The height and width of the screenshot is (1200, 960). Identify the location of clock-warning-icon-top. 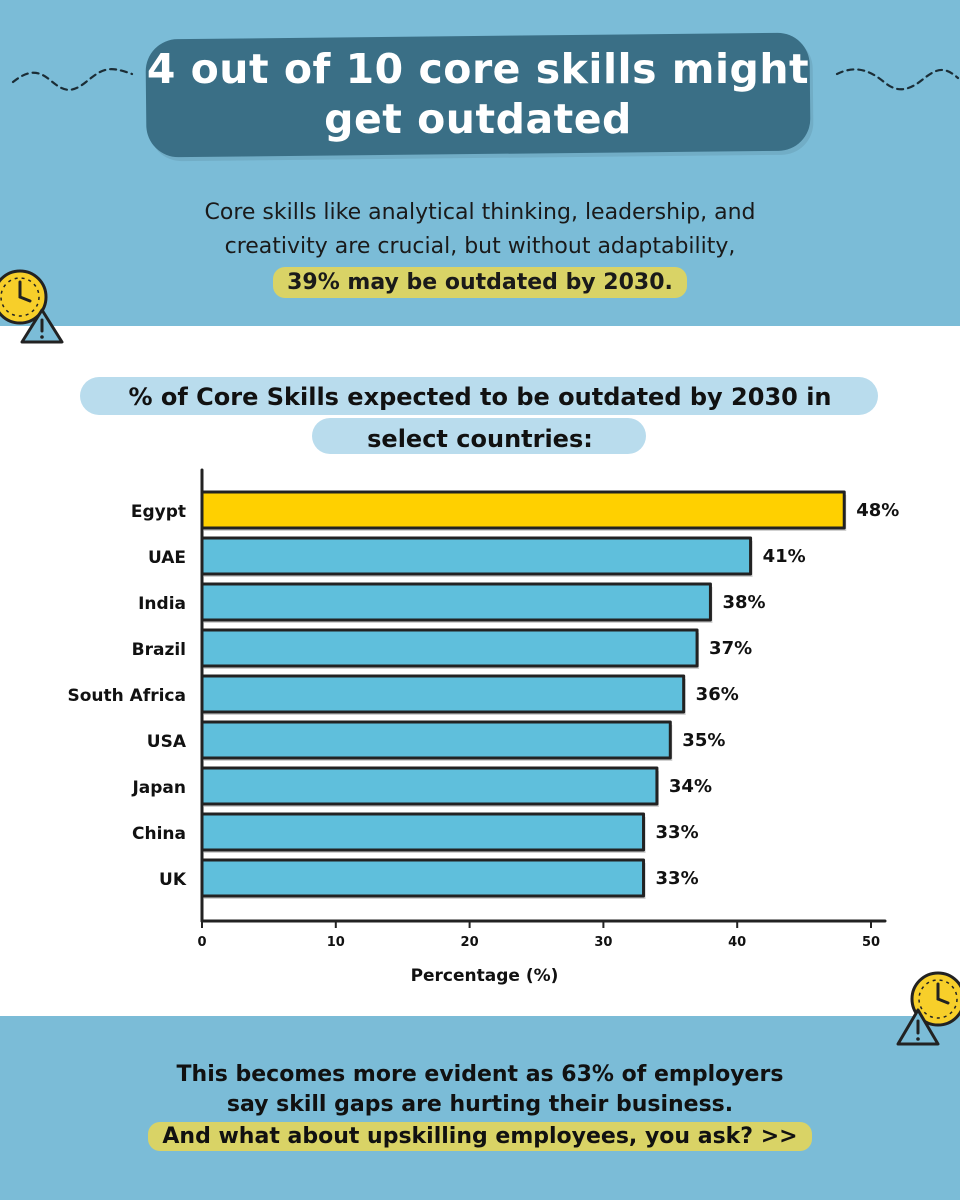
(32, 306).